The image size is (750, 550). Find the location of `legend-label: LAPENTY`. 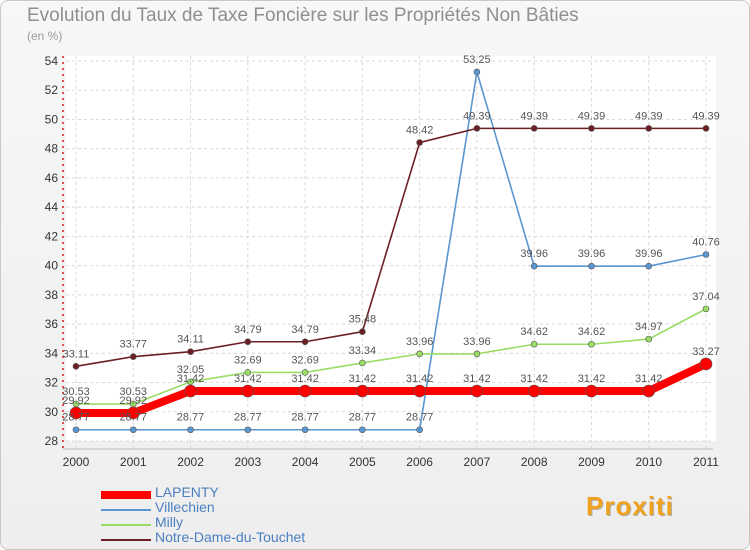

legend-label: LAPENTY is located at coordinates (187, 492).